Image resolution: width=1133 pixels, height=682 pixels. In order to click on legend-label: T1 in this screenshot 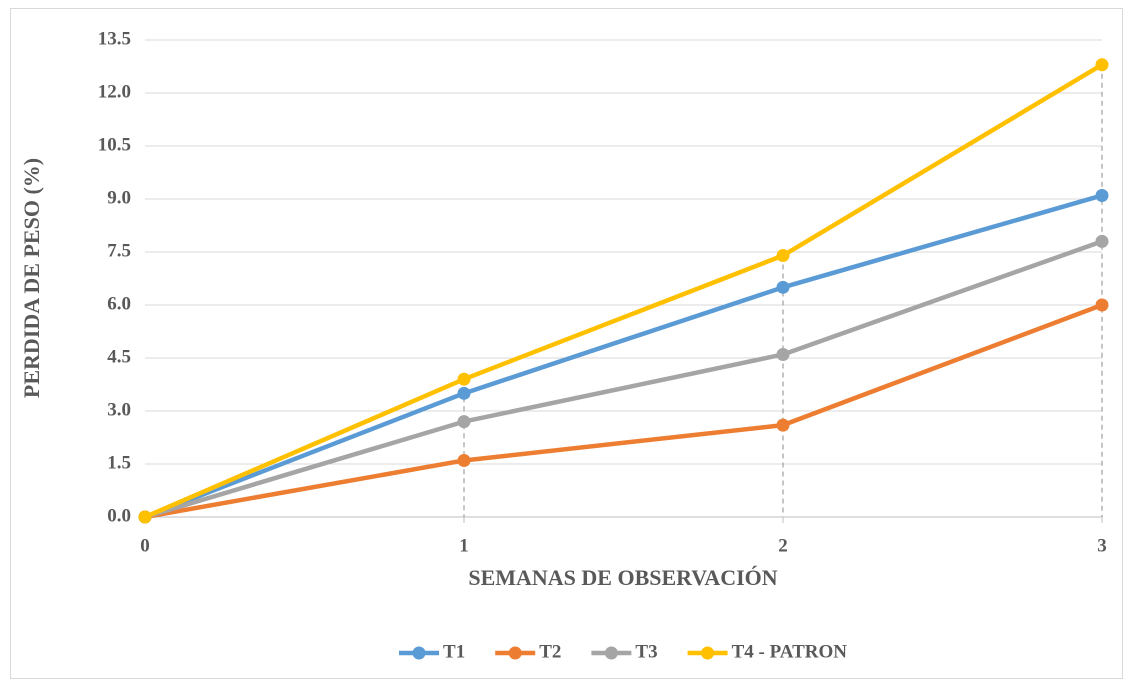, I will do `click(454, 651)`.